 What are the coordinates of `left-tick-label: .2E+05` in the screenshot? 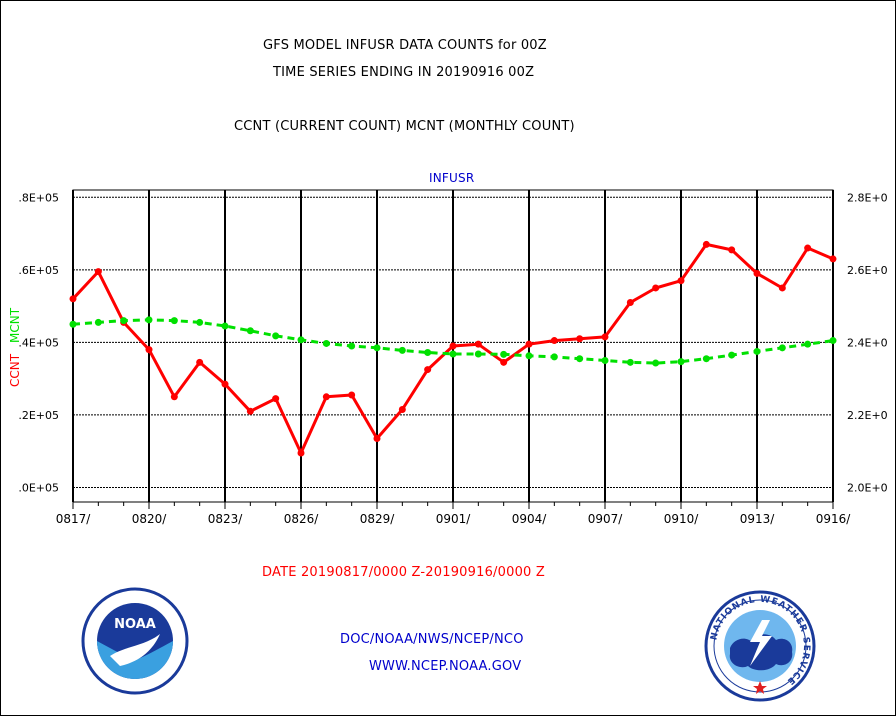 It's located at (38, 415).